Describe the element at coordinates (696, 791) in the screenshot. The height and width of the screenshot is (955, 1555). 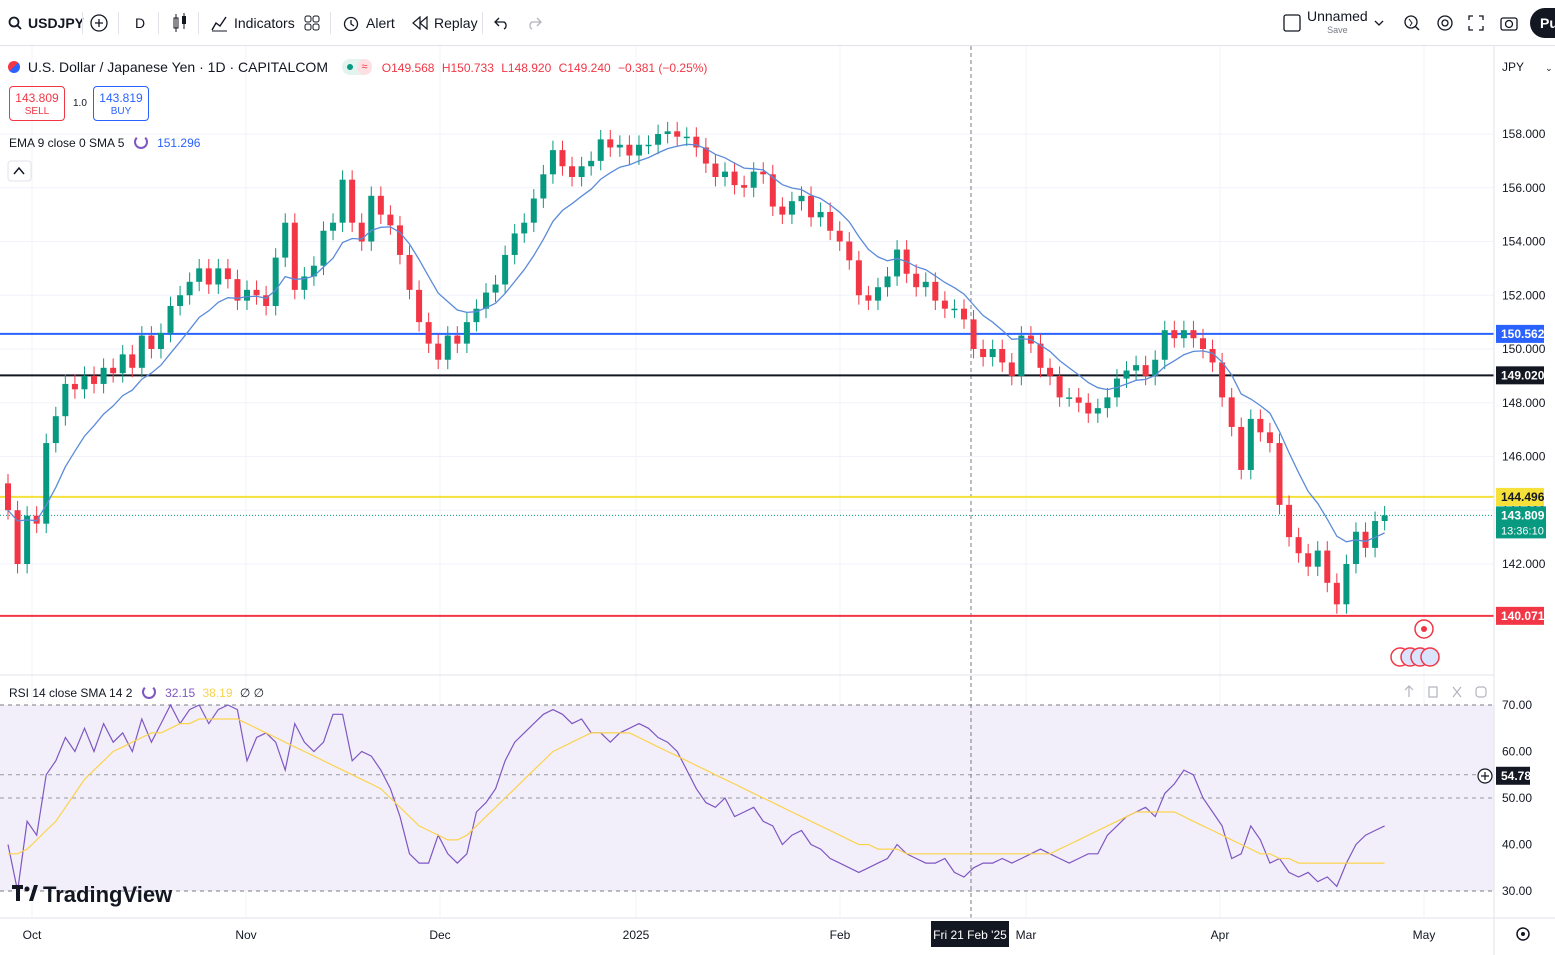
I see `rsi-sma-line` at that location.